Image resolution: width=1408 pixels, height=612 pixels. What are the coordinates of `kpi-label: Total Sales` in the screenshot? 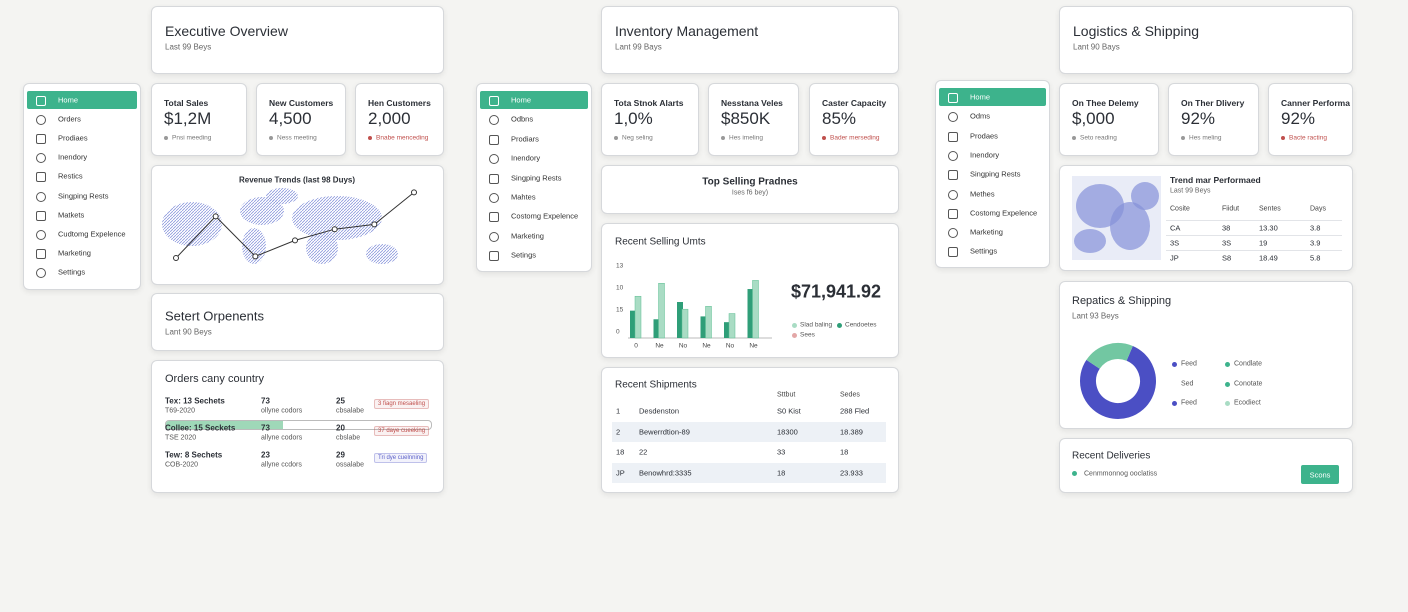 It's located at (186, 103).